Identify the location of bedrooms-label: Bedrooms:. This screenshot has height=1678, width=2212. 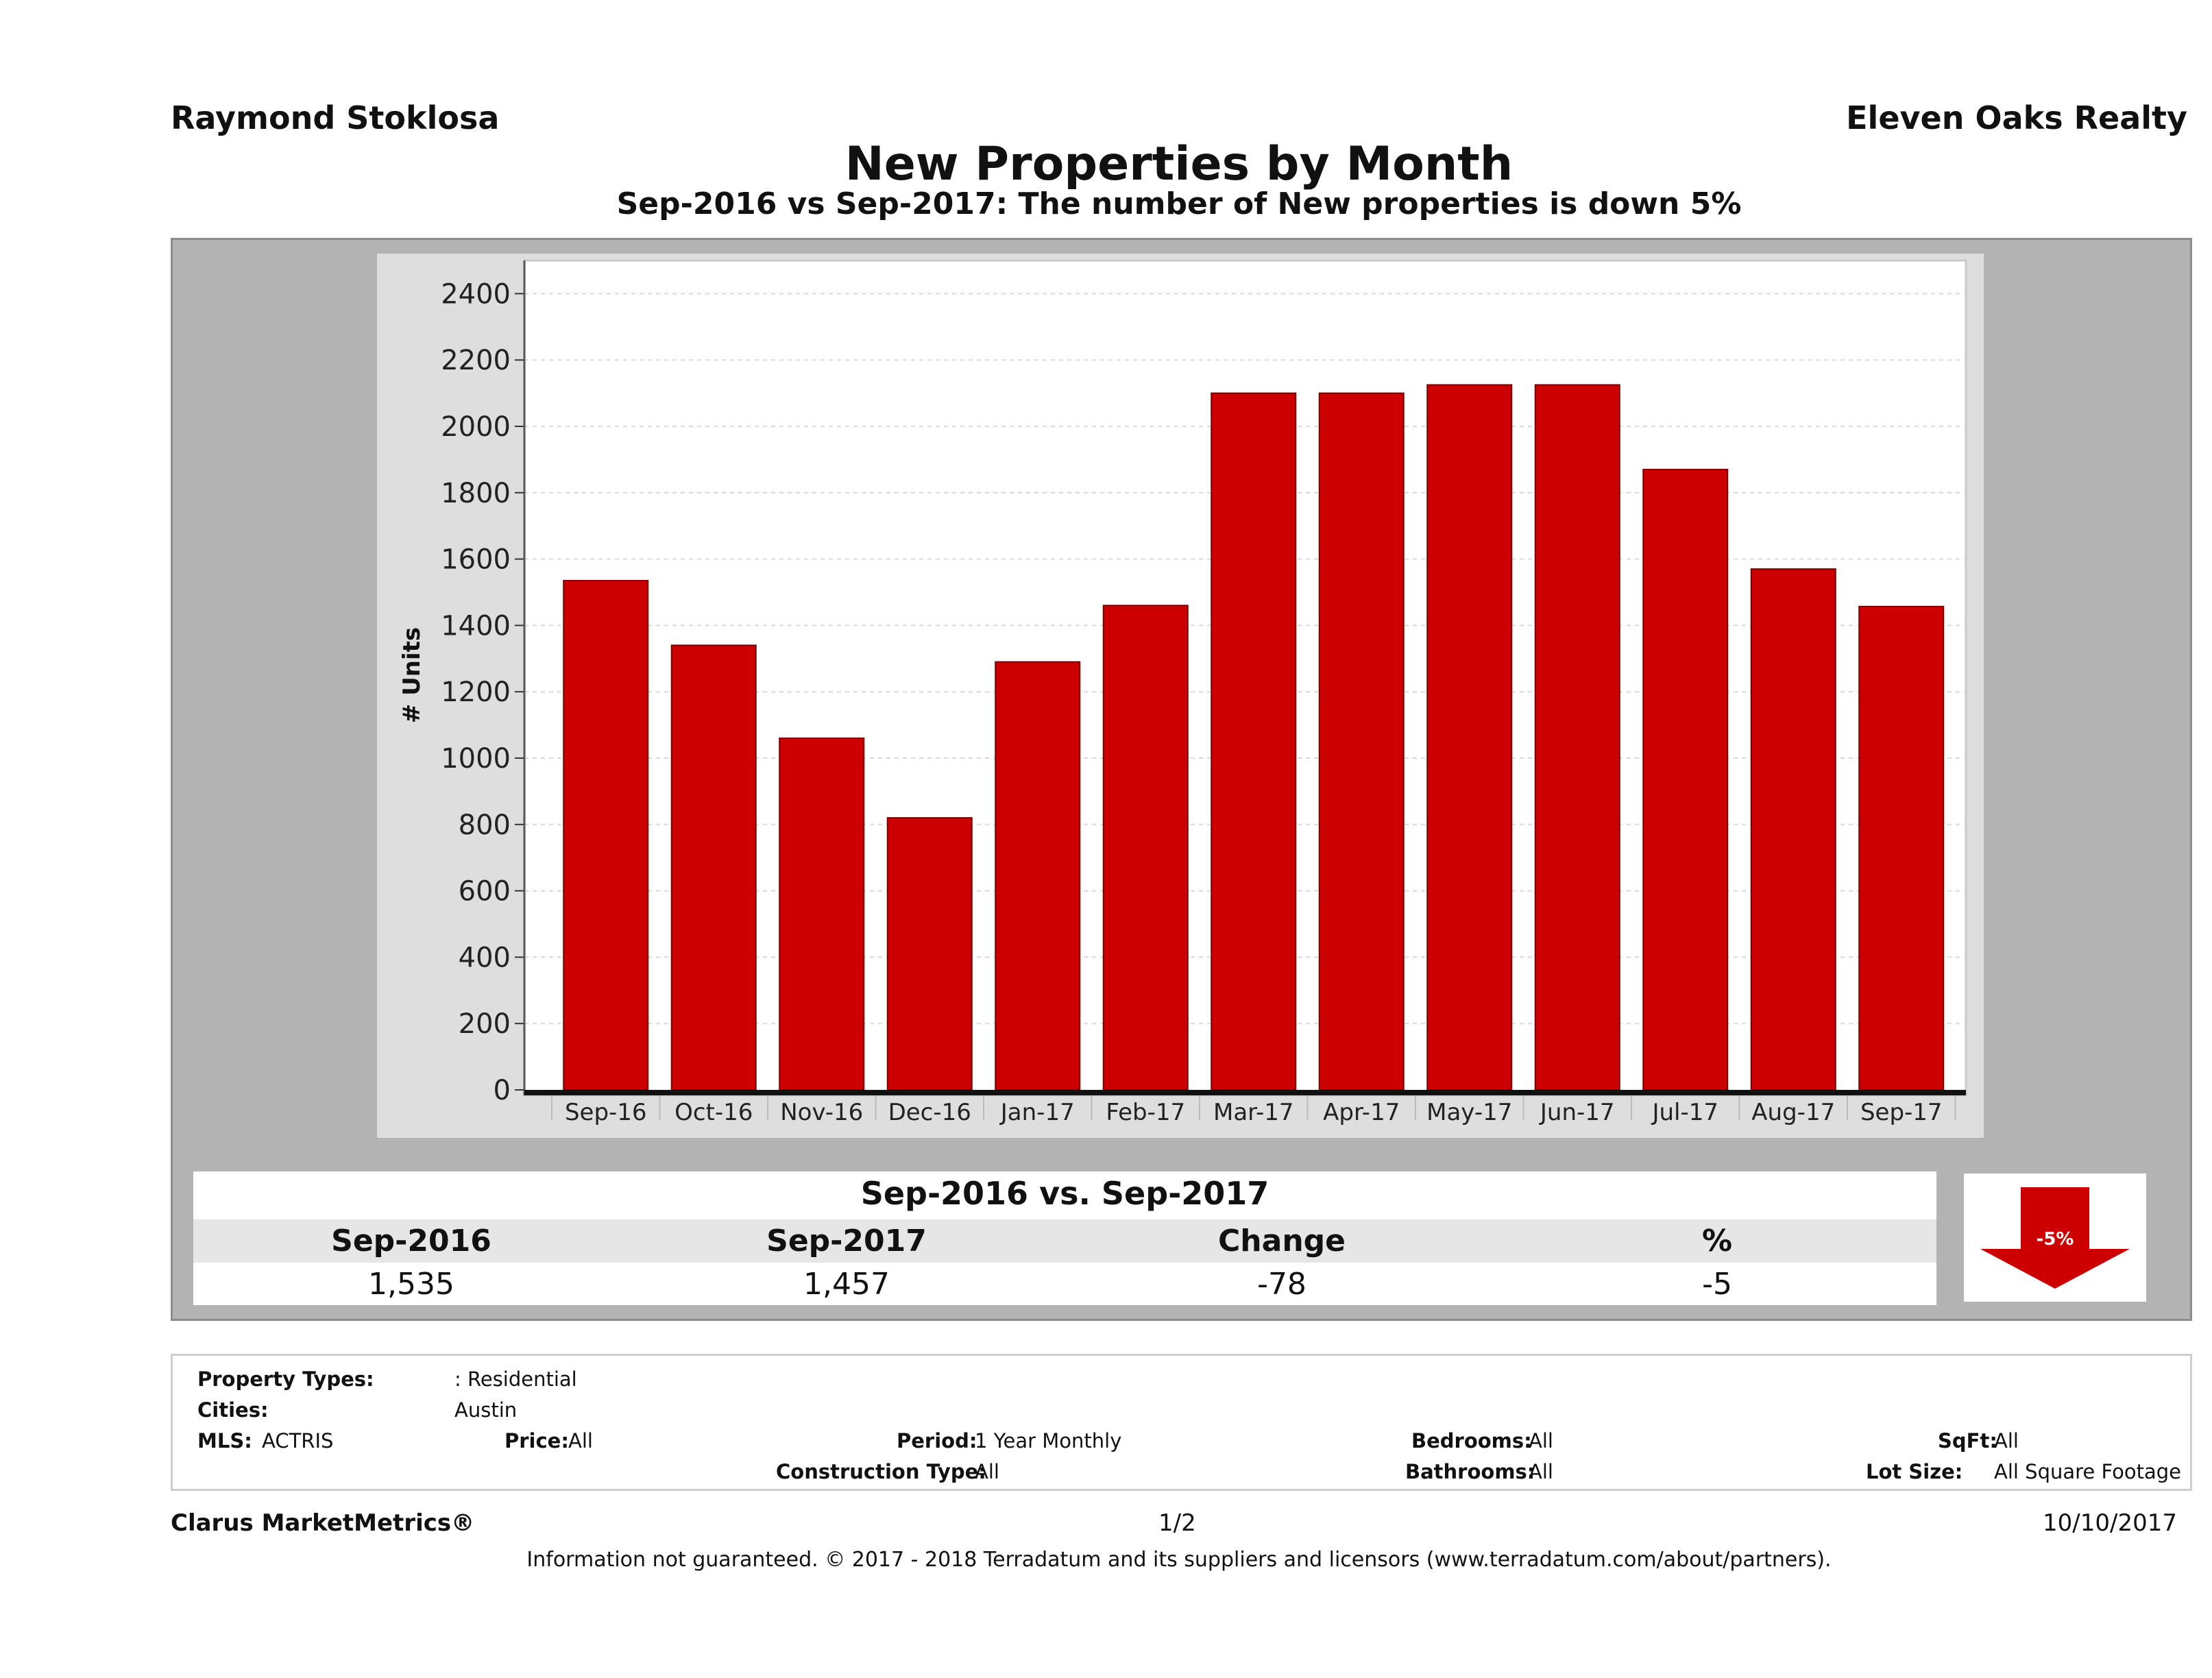
(1471, 1440).